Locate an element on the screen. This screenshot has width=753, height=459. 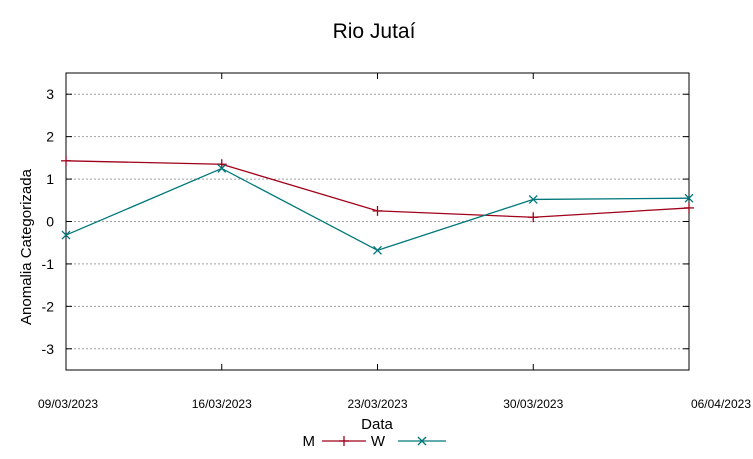
y-tick-label: -3 is located at coordinates (48, 349).